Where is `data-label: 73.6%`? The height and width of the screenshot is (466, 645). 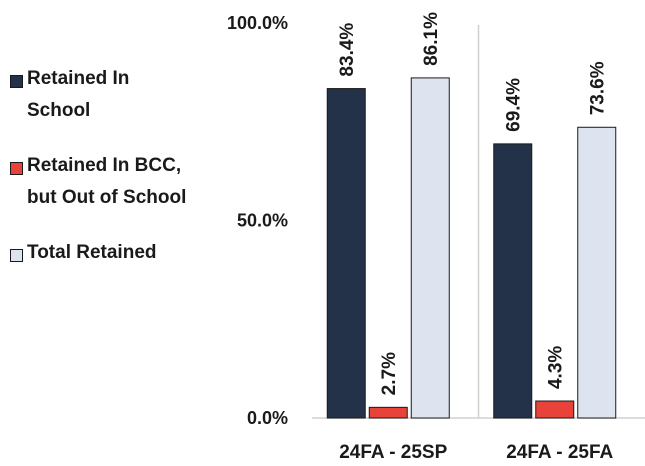 data-label: 73.6% is located at coordinates (598, 88).